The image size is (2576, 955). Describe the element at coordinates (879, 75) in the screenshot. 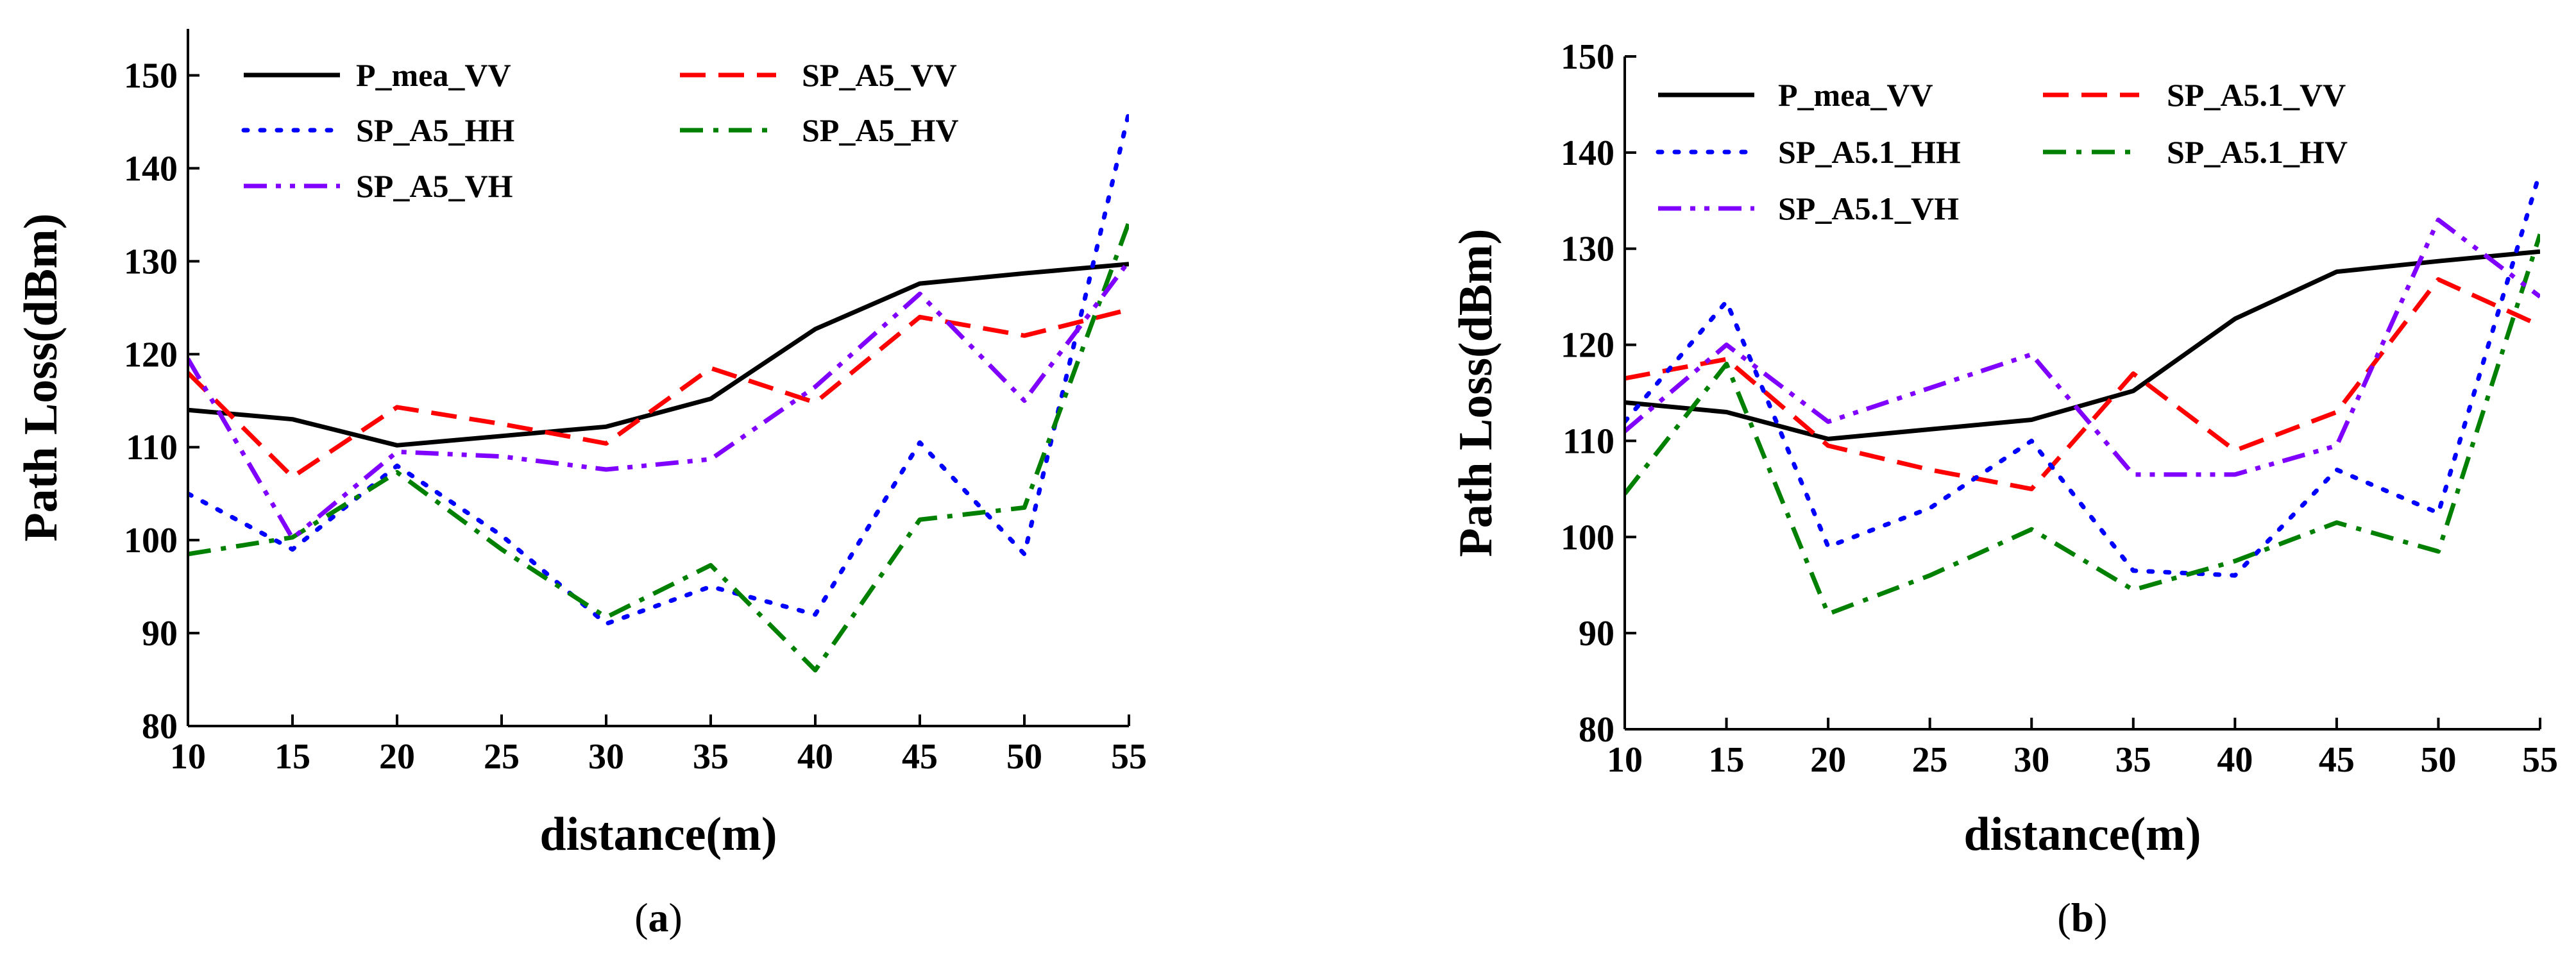

I see `legend-label: SP_A5_VV` at that location.